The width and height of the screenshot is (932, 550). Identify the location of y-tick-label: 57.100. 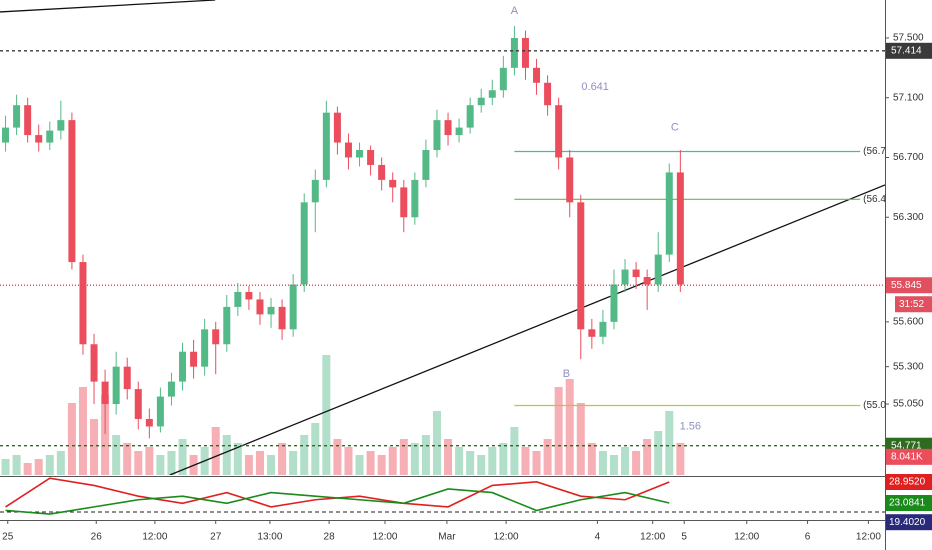
(908, 97).